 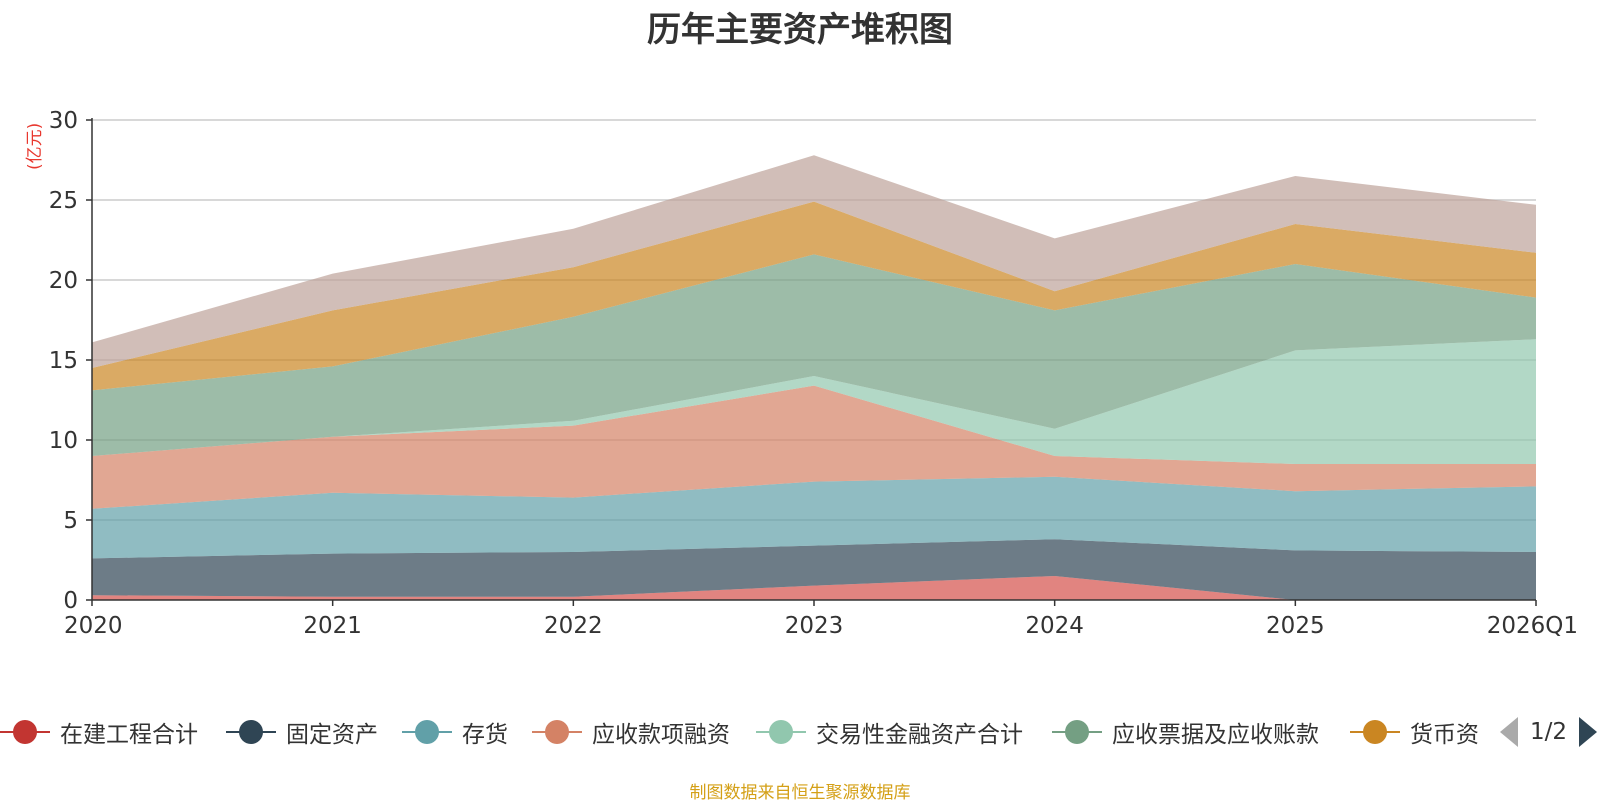 I want to click on y-tick-label: 30, so click(x=63, y=121).